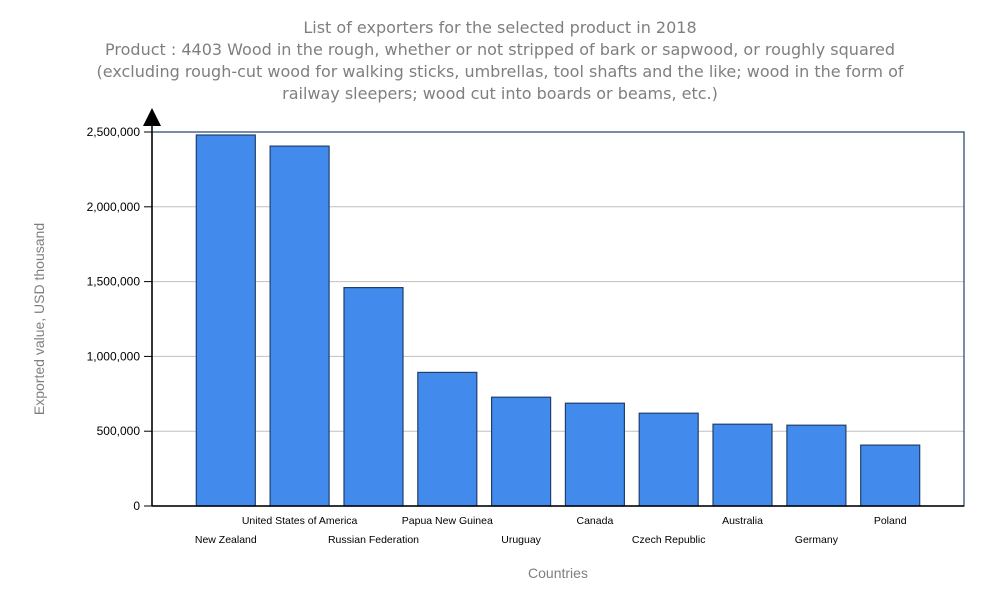 The image size is (1000, 600). Describe the element at coordinates (447, 521) in the screenshot. I see `x-tick-label: Papua New Guinea` at that location.